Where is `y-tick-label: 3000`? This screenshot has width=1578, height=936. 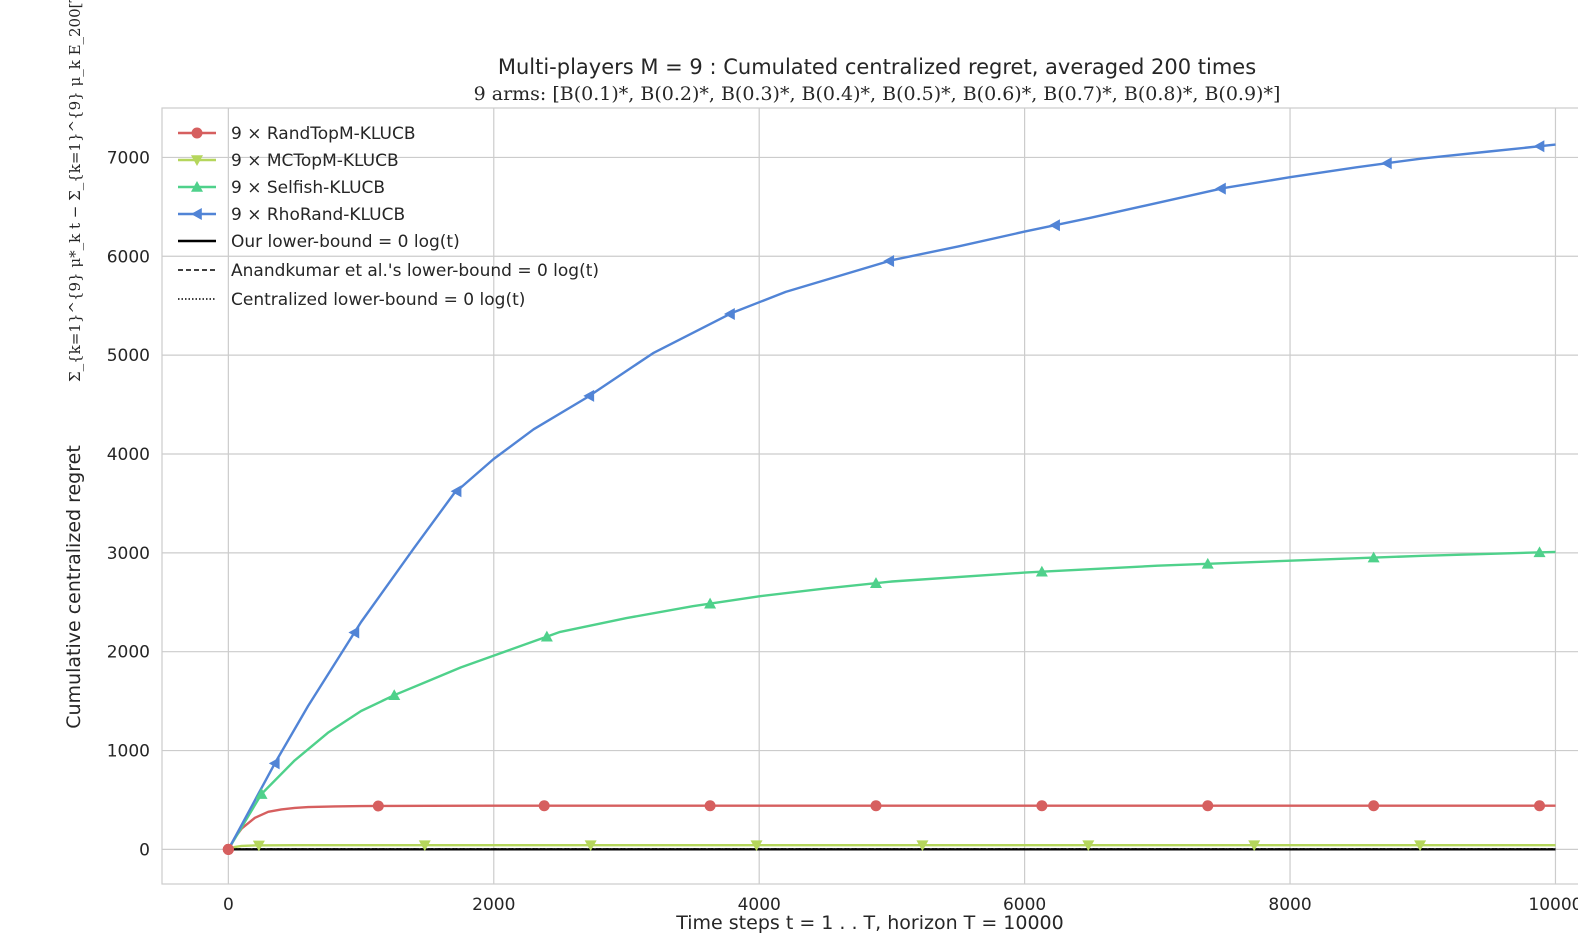
y-tick-label: 3000 is located at coordinates (128, 554).